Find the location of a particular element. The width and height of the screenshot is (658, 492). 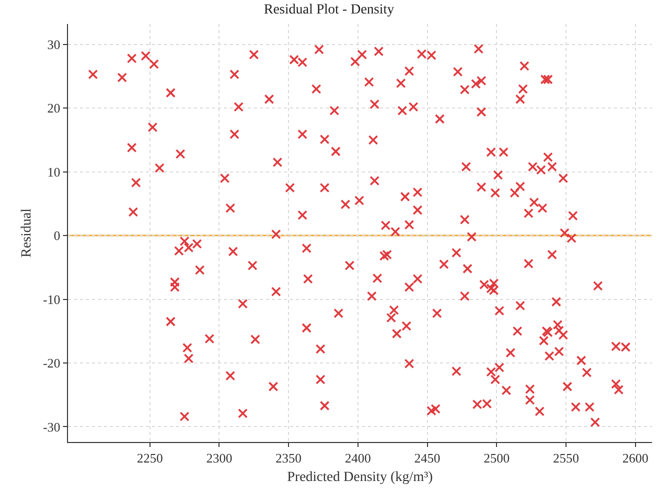

y-tick-label: -30 is located at coordinates (51, 426).